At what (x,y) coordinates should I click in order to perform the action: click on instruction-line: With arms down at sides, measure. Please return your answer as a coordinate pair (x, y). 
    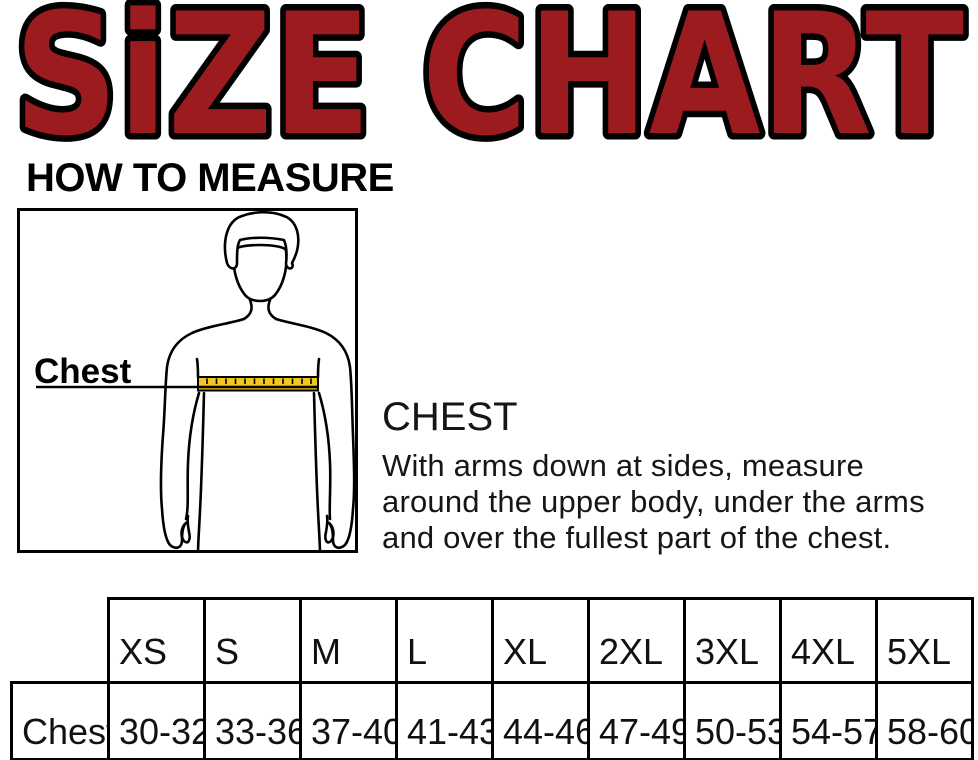
    Looking at the image, I should click on (623, 465).